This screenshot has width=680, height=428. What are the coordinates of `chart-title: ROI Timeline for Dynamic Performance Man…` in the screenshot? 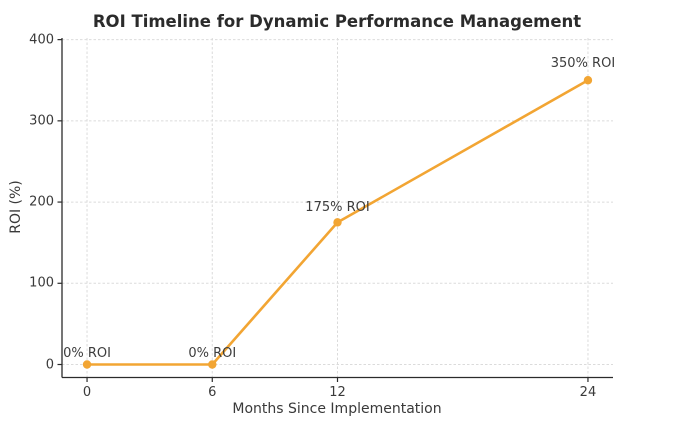 It's located at (337, 21).